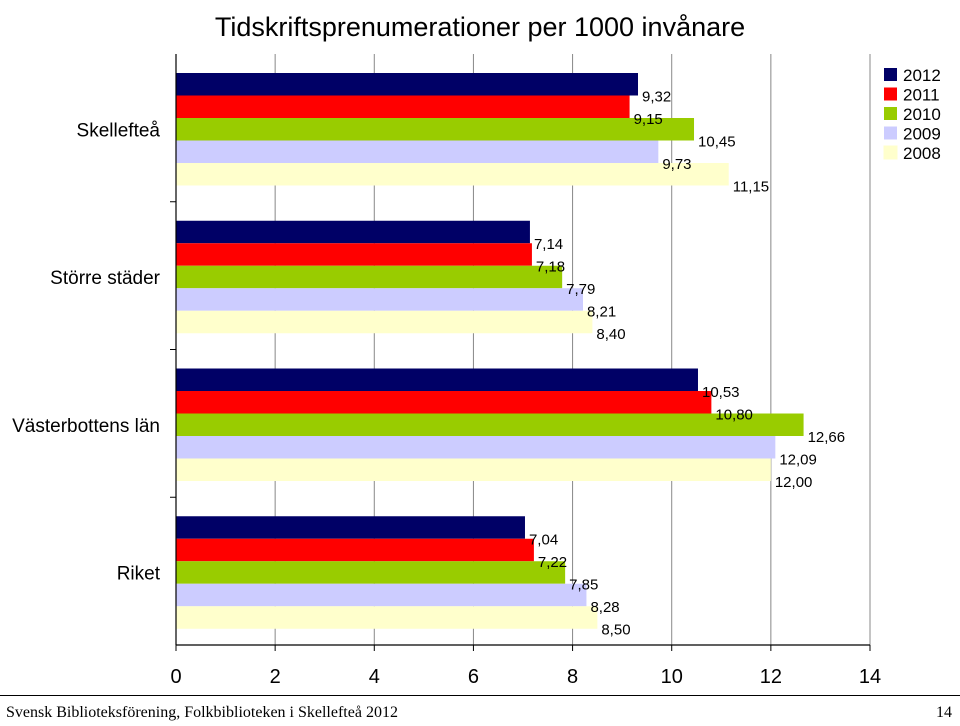 This screenshot has width=960, height=726. What do you see at coordinates (890, 74) in the screenshot?
I see `legend-swatch-2012` at bounding box center [890, 74].